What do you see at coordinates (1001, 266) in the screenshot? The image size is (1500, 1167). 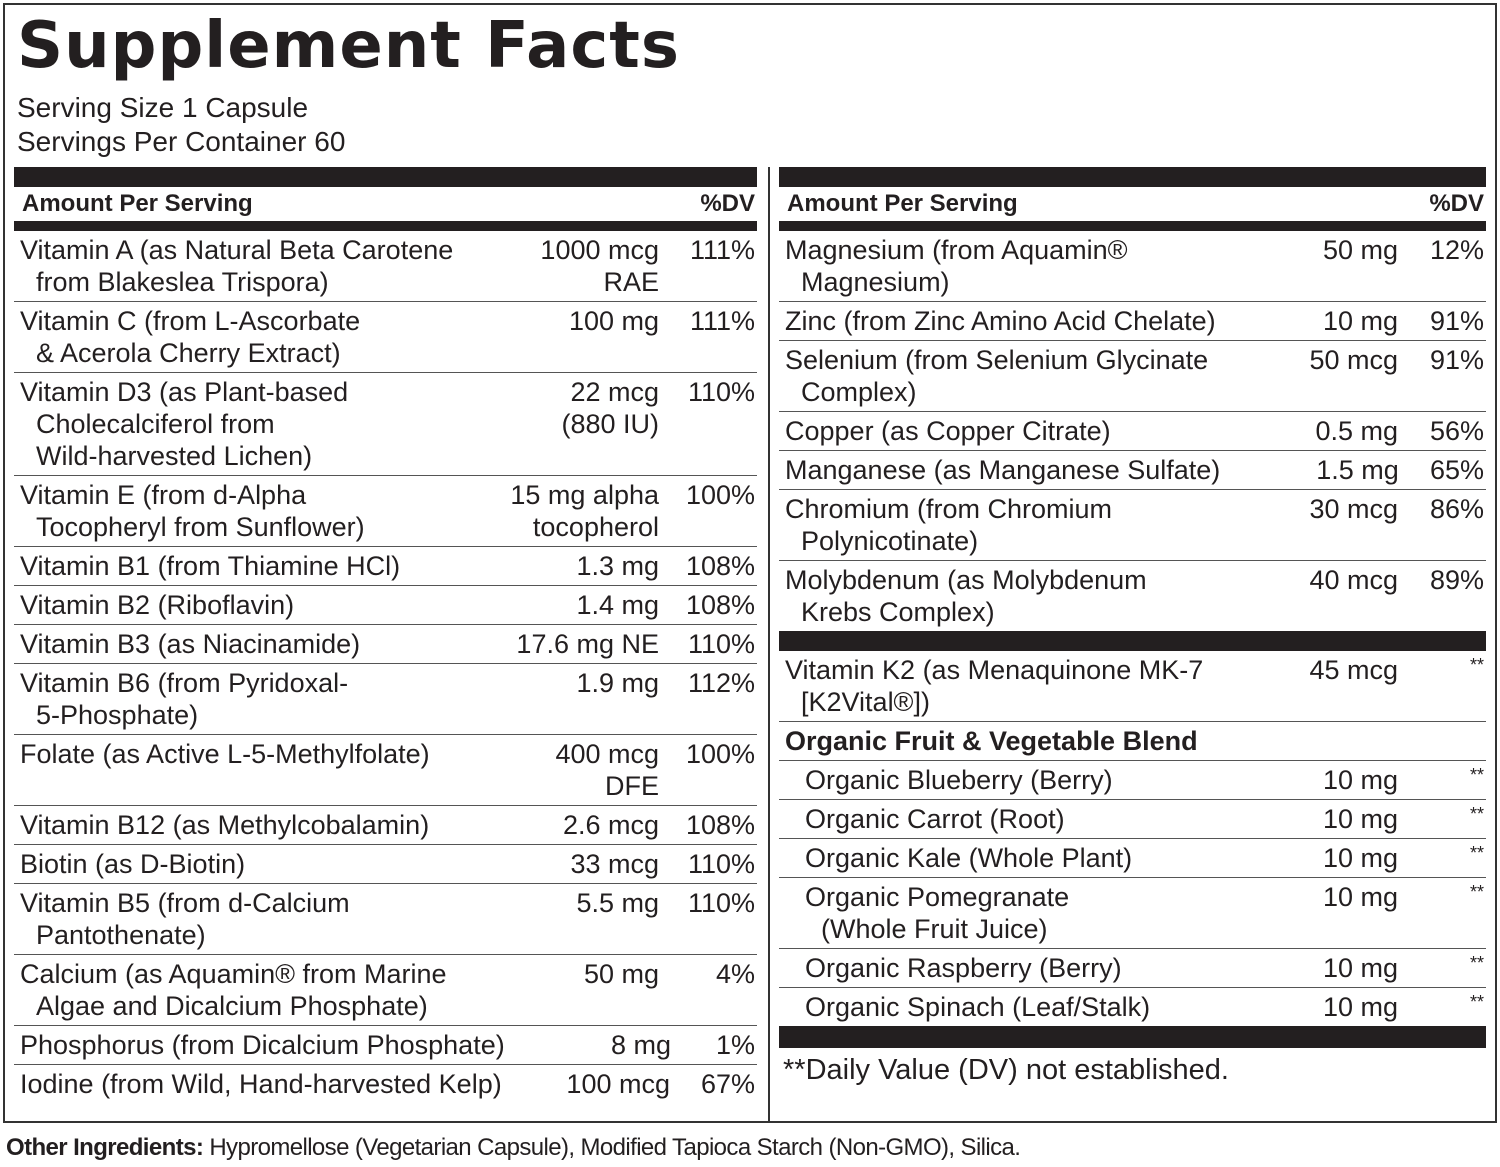 I see `nutrient-name: Magnesium (from Aquamin® Magnesium)` at bounding box center [1001, 266].